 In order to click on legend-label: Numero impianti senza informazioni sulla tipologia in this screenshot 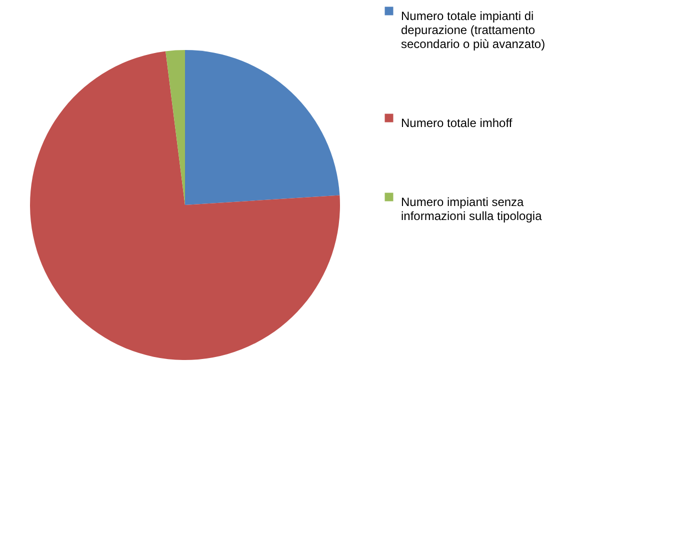, I will do `click(471, 209)`.